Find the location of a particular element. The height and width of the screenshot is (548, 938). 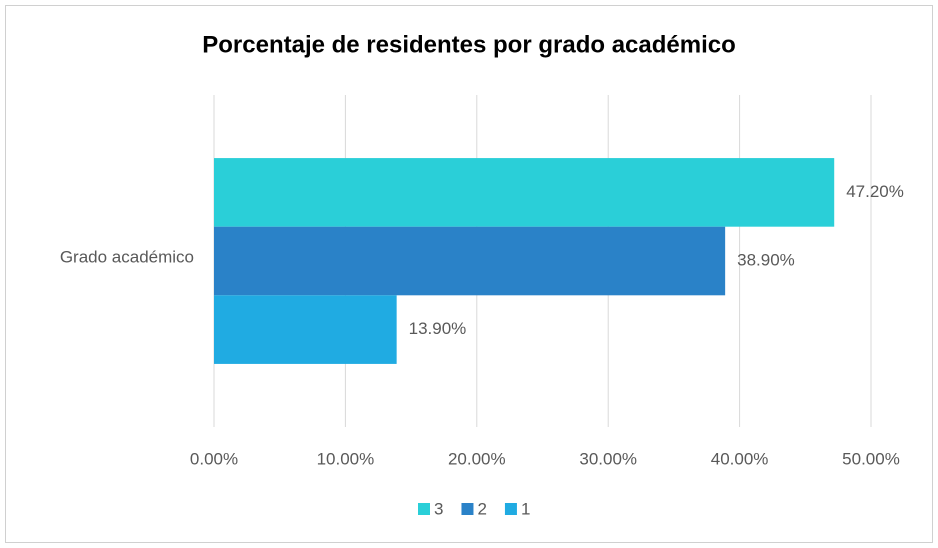

data-label: 47.20% is located at coordinates (875, 191).